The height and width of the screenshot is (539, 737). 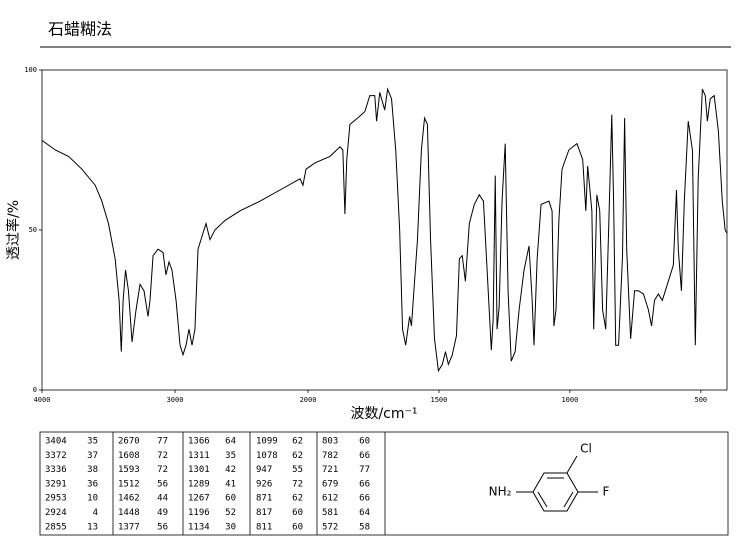 What do you see at coordinates (56, 527) in the screenshot?
I see `table-wavenumber: 2855` at bounding box center [56, 527].